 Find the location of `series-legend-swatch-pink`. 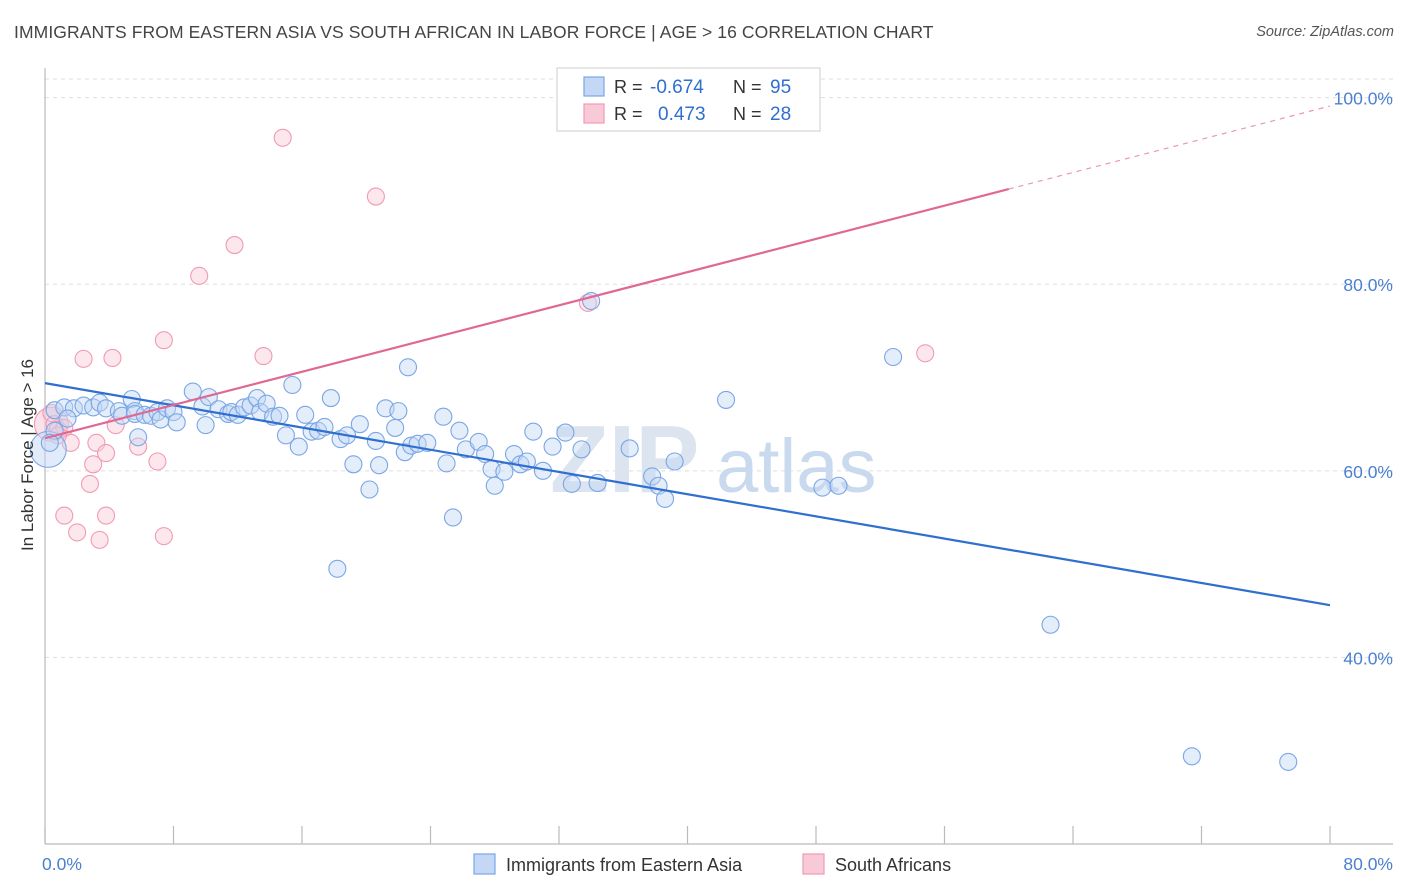

series-legend-swatch-pink is located at coordinates (813, 864).